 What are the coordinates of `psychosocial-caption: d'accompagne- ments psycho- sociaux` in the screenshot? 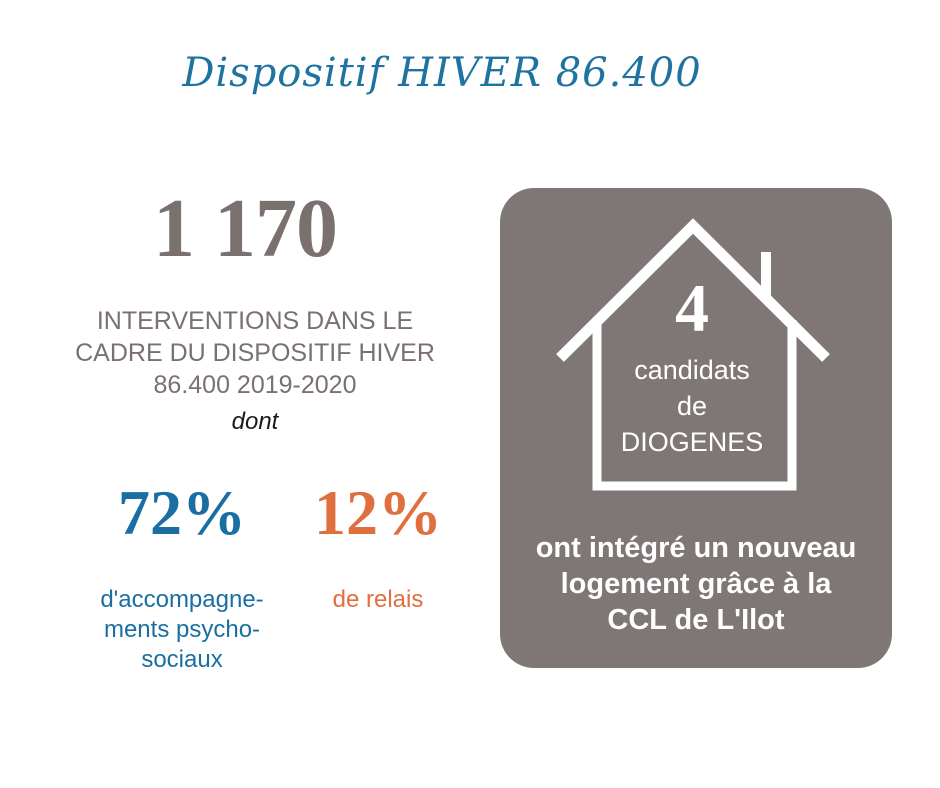 It's located at (182, 630).